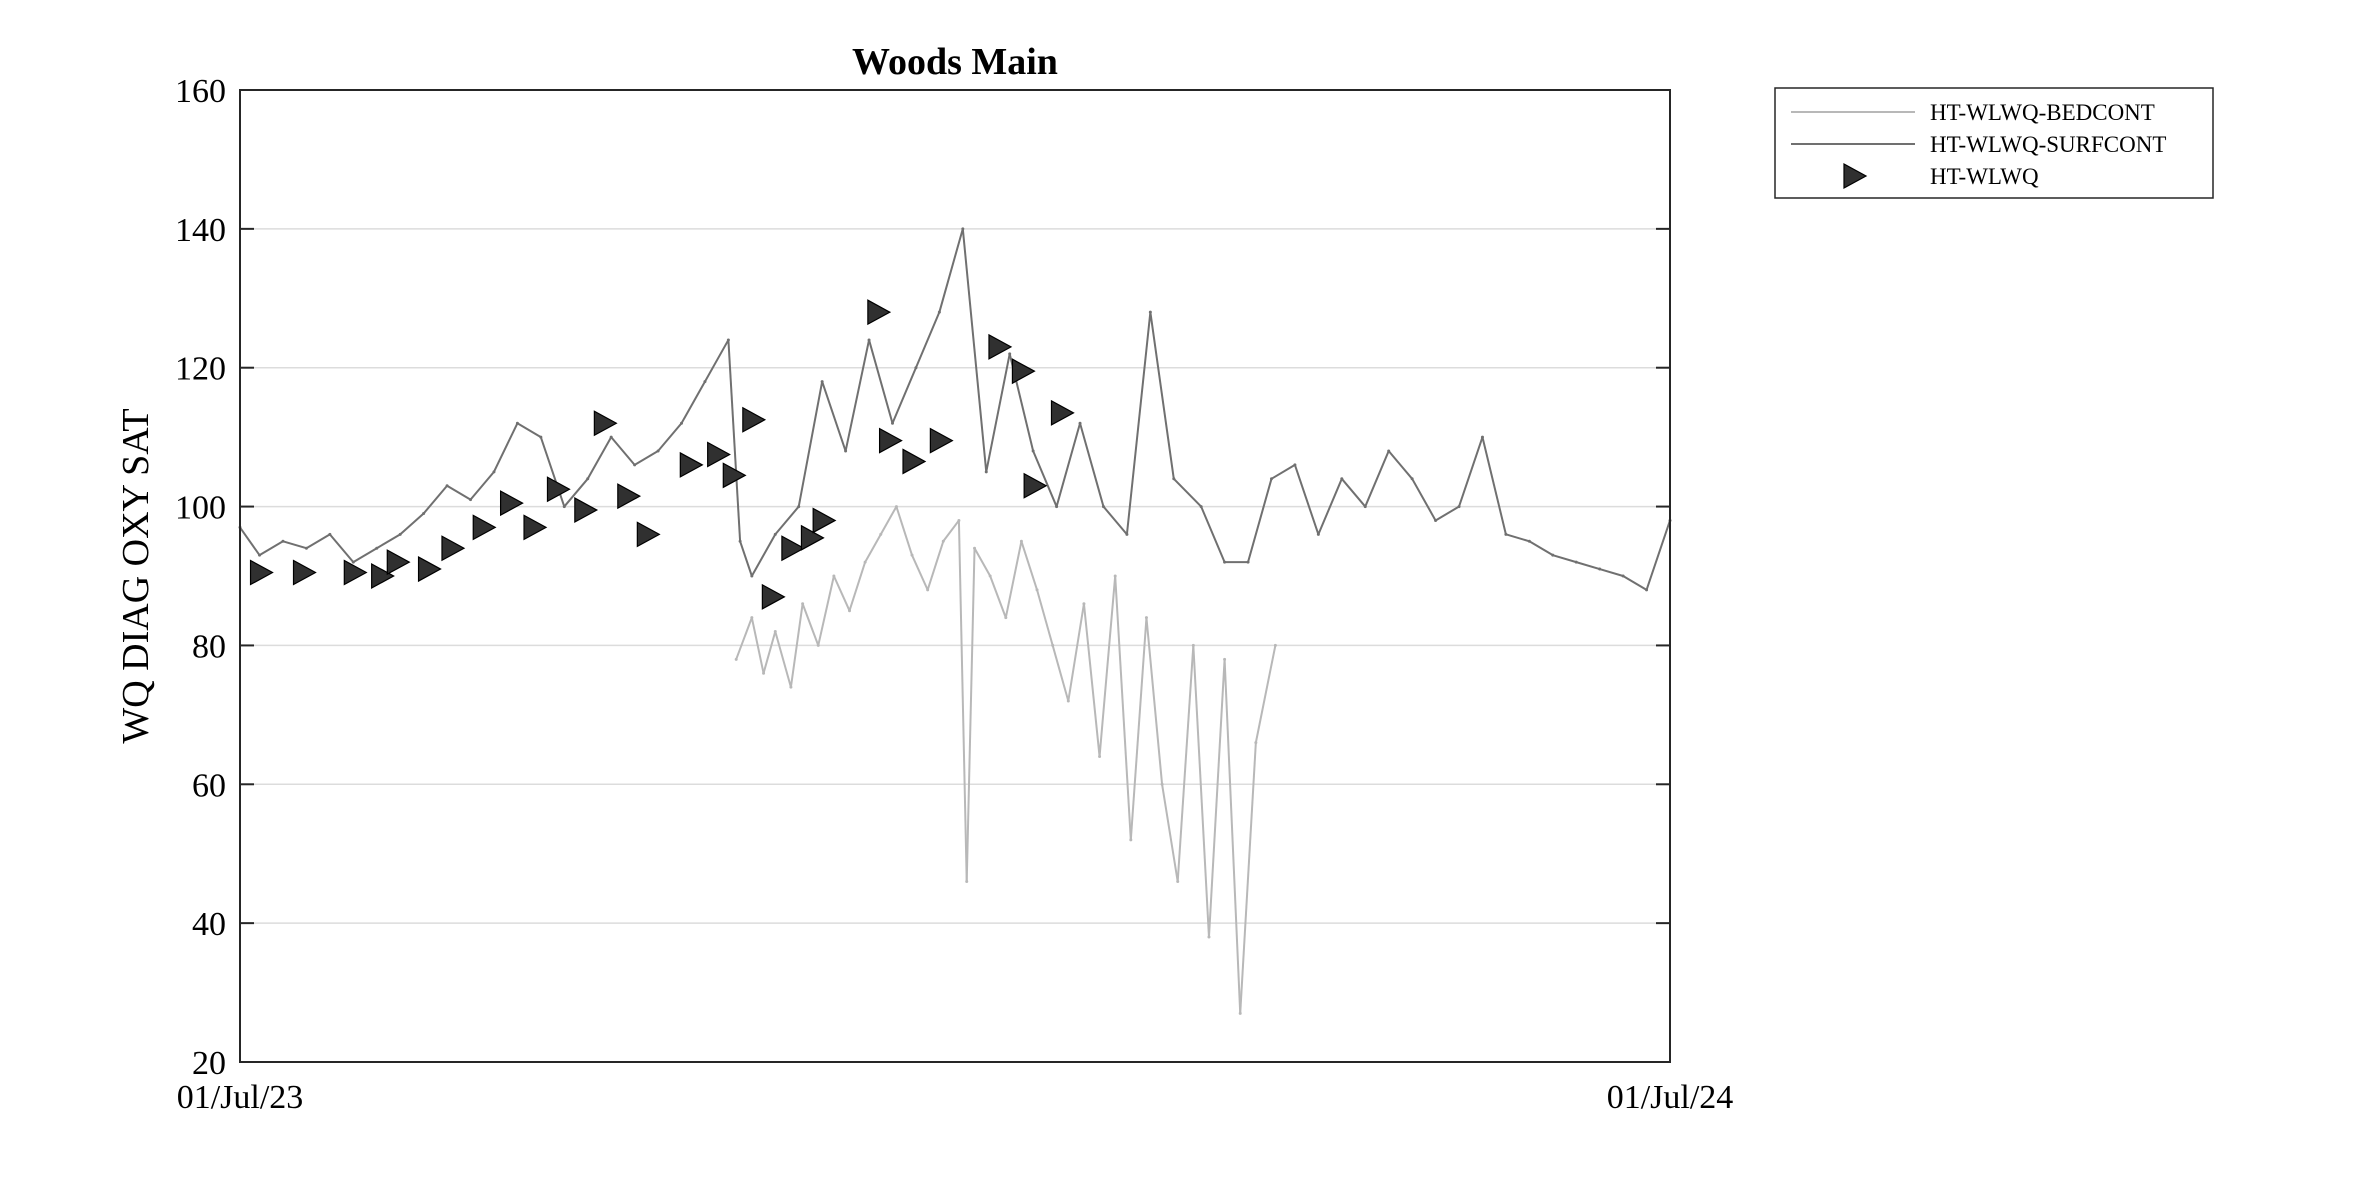 Image resolution: width=2362 pixels, height=1181 pixels. What do you see at coordinates (209, 785) in the screenshot?
I see `y-tick-label: 60` at bounding box center [209, 785].